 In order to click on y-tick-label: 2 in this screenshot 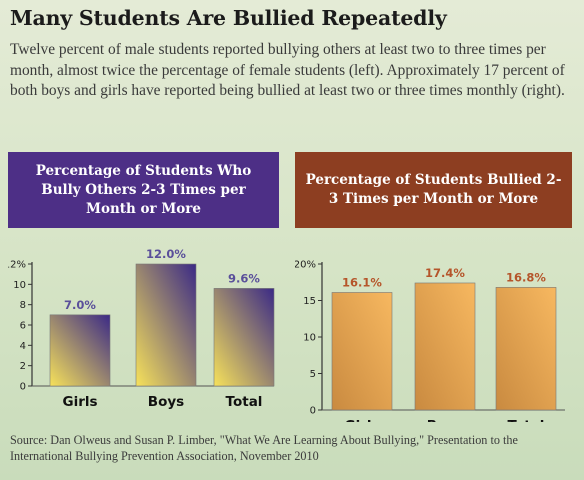, I will do `click(23, 366)`.